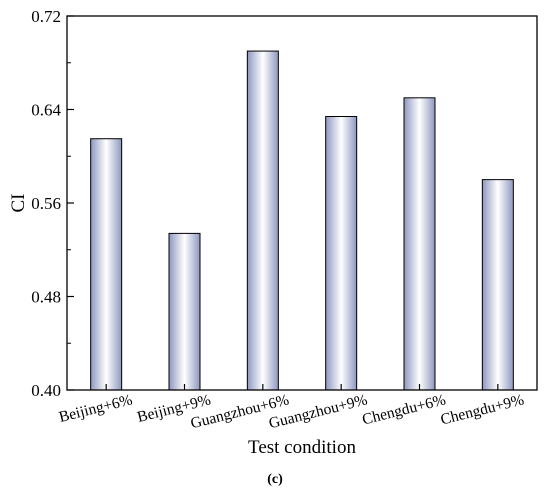 This screenshot has height=498, width=550. What do you see at coordinates (275, 479) in the screenshot?
I see `figure-caption: (c)` at bounding box center [275, 479].